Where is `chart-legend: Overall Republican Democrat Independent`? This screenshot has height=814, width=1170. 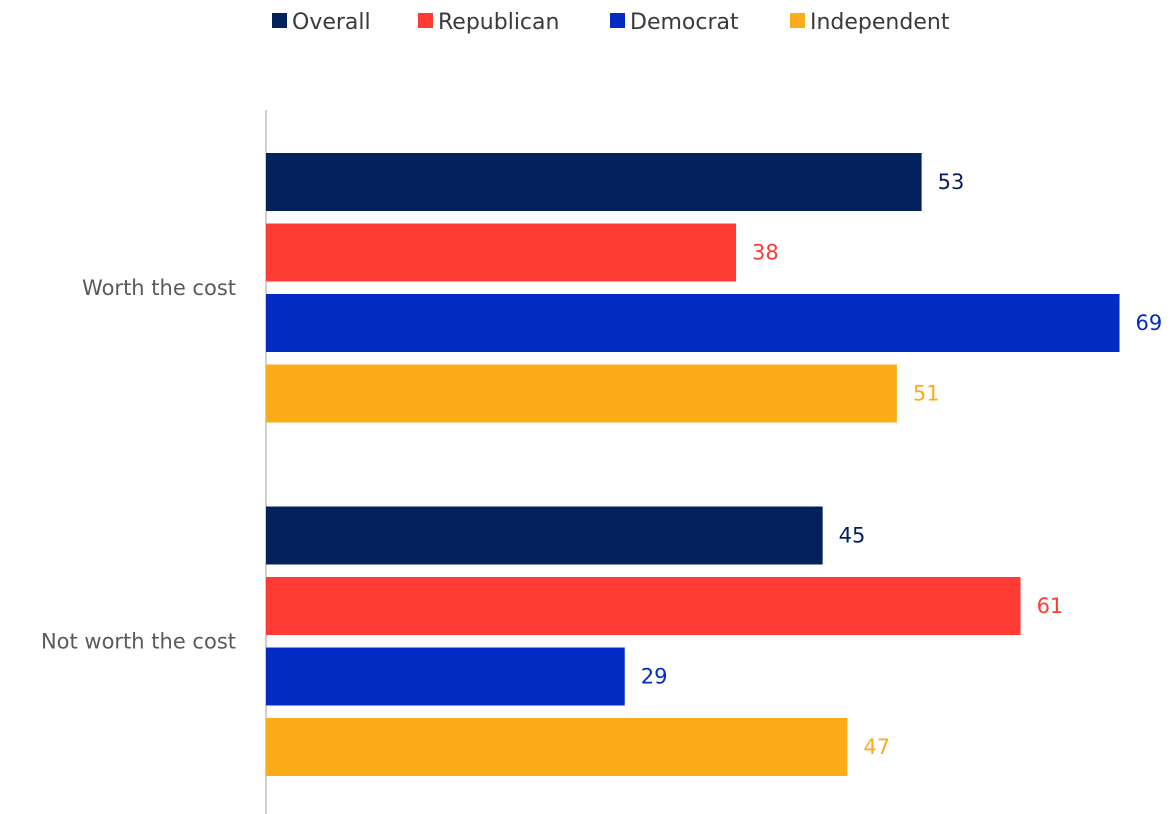 chart-legend: Overall Republican Democrat Independent is located at coordinates (611, 22).